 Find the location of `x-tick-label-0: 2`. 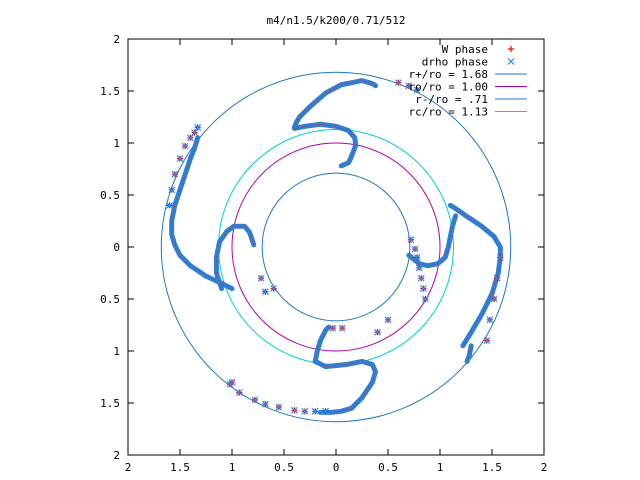

x-tick-label-0: 2 is located at coordinates (128, 467).